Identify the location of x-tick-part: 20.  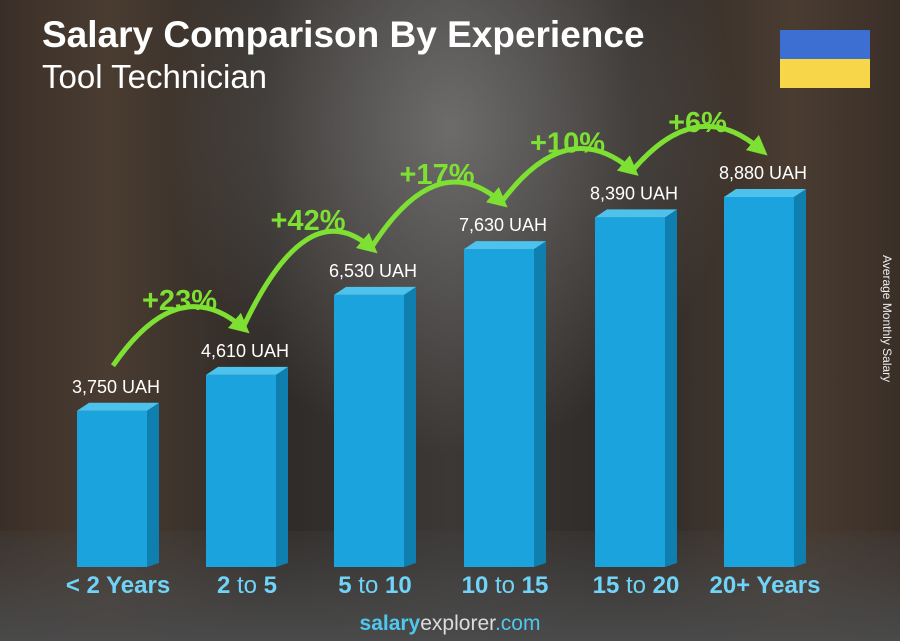
(666, 585).